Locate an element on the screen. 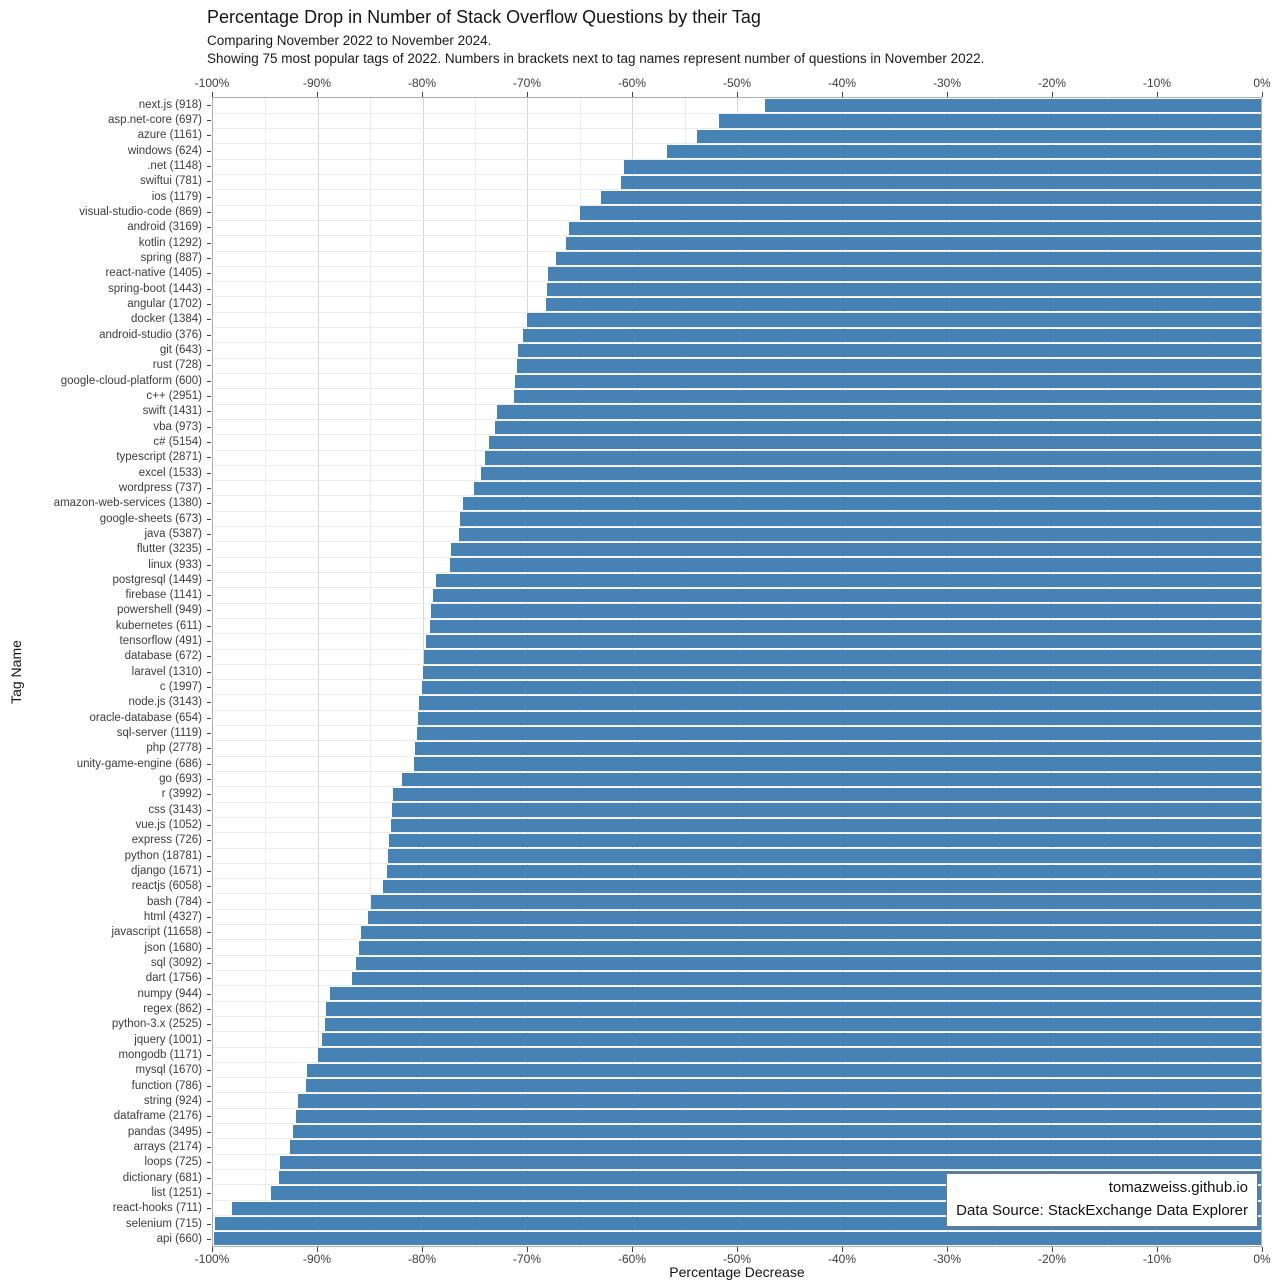  y-tick-label: string (924) is located at coordinates (106, 1100).